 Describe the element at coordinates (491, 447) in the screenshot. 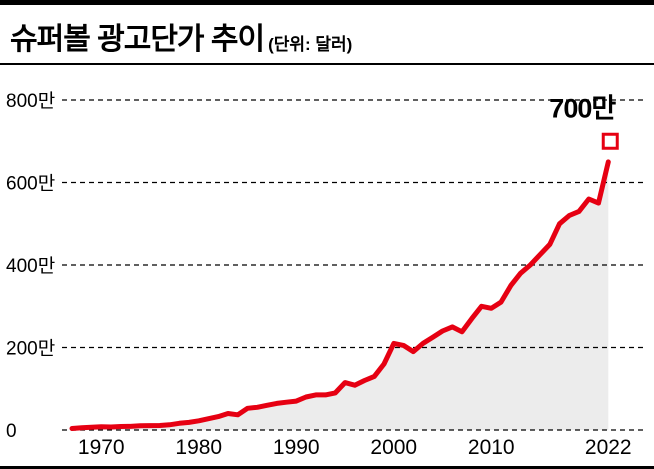

I see `x-tick-label: 2010` at that location.